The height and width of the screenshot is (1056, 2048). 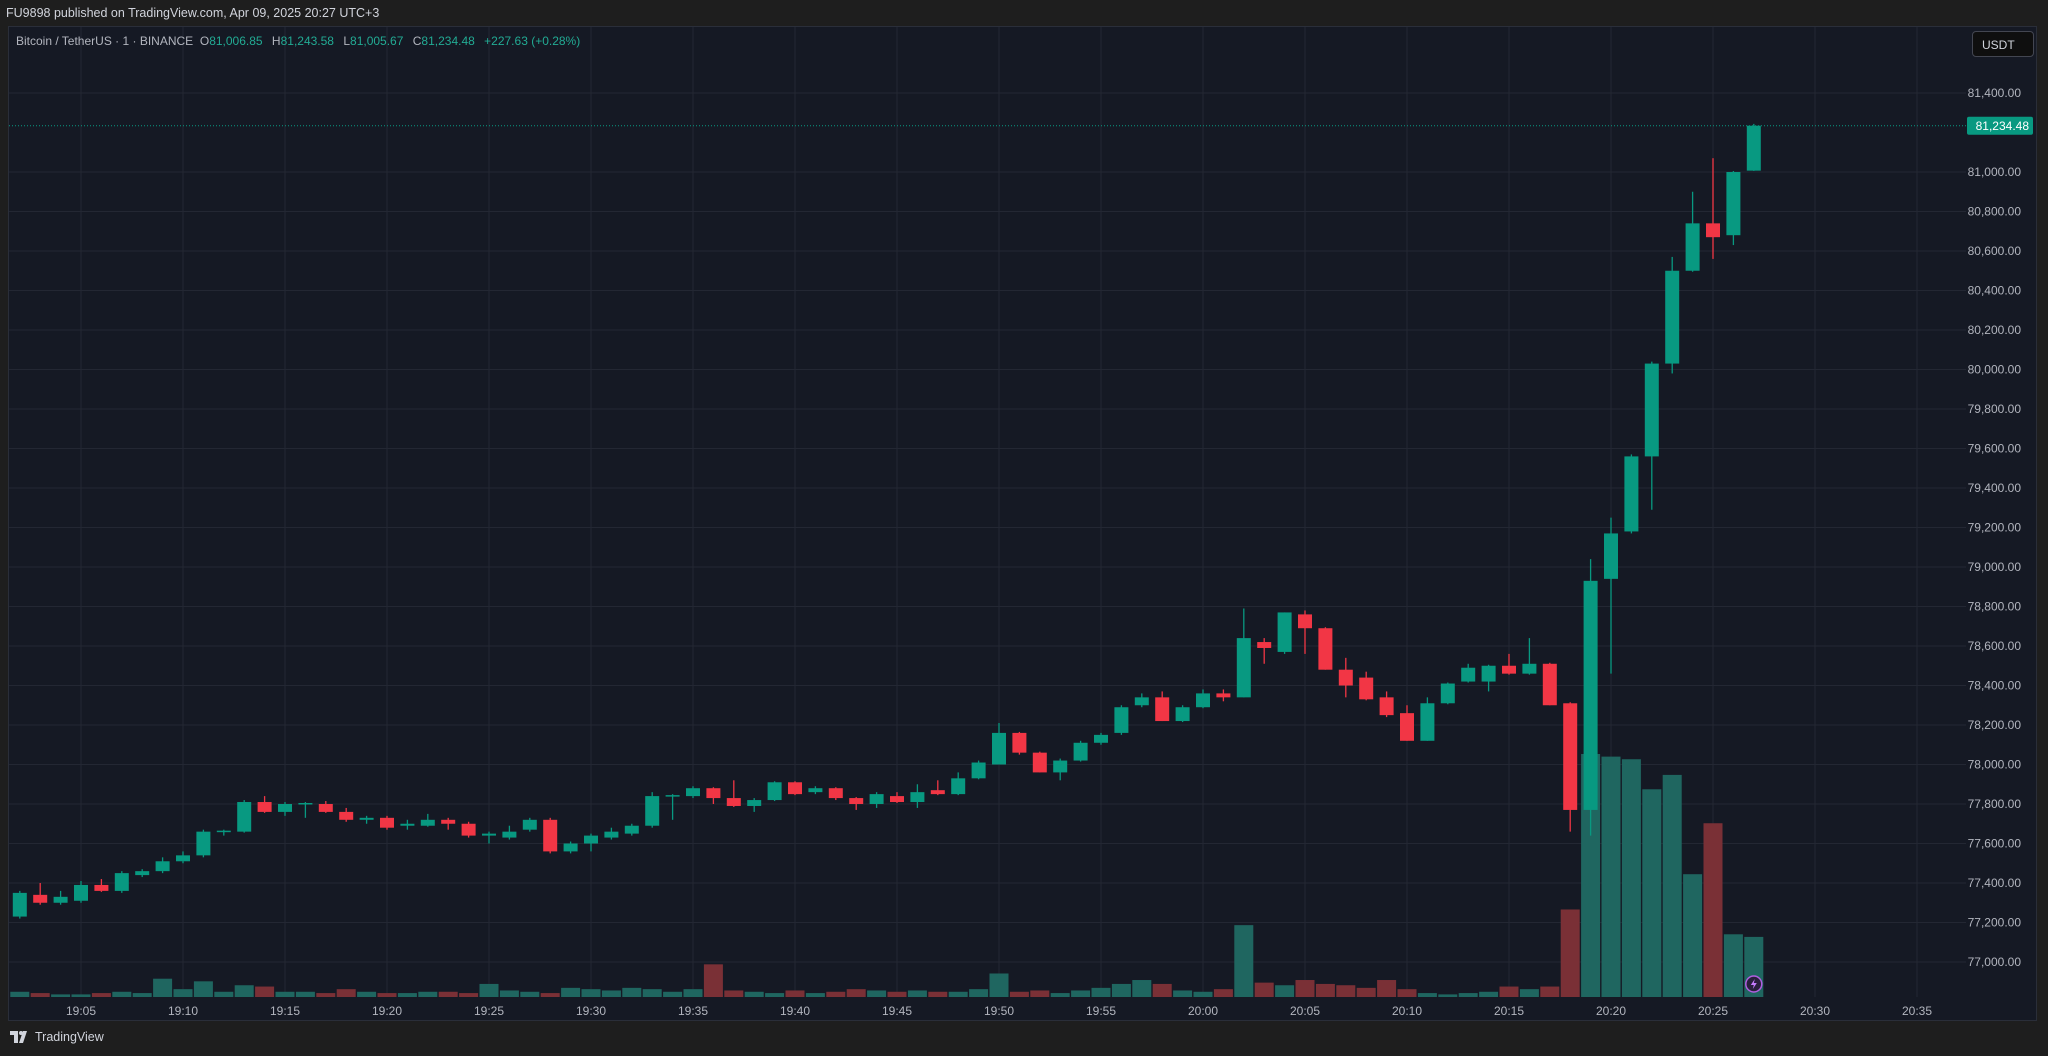 I want to click on time-axis-label: 19:15, so click(x=285, y=1011).